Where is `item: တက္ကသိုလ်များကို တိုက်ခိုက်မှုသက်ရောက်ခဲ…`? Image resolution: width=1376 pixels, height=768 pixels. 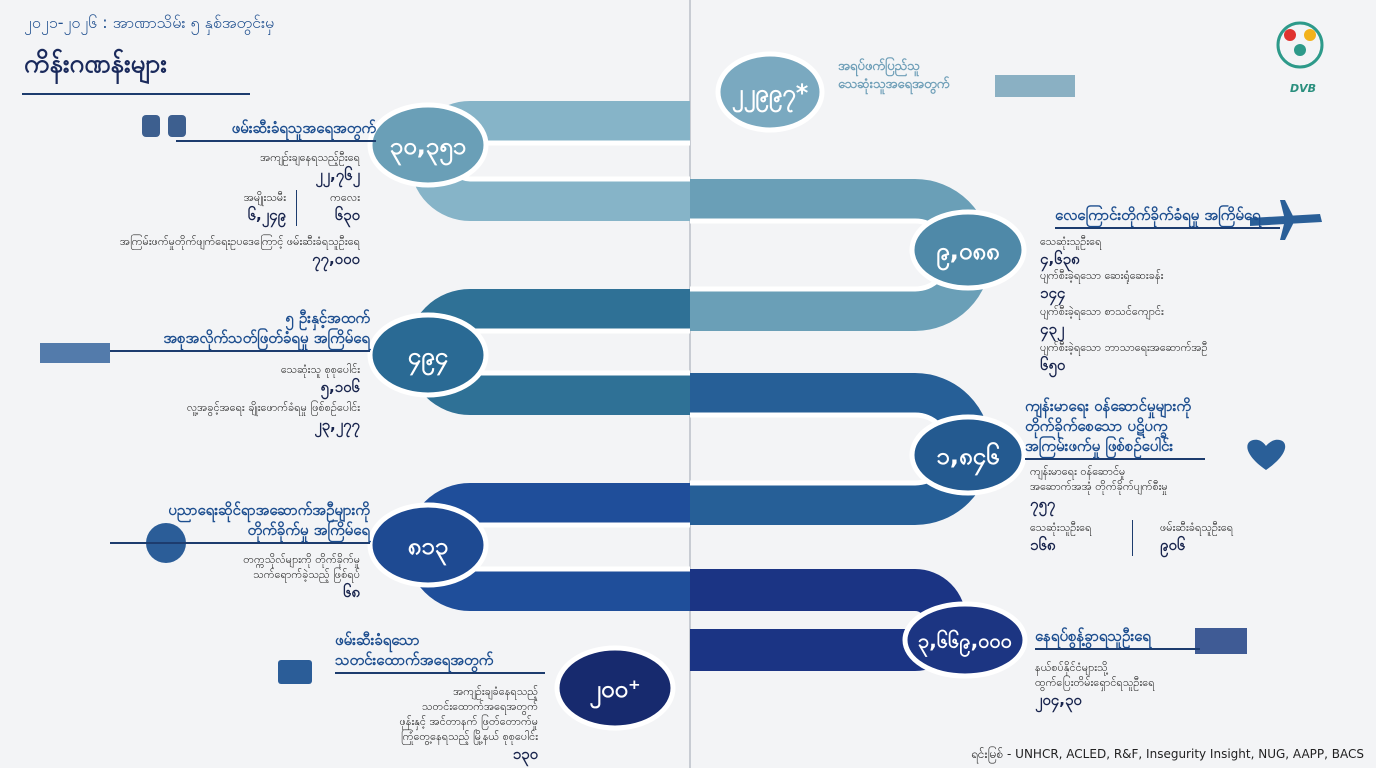 item: တက္ကသိုလ်များကို တိုက်ခိုက်မှုသက်ရောက်ခဲ… is located at coordinates (301, 577).